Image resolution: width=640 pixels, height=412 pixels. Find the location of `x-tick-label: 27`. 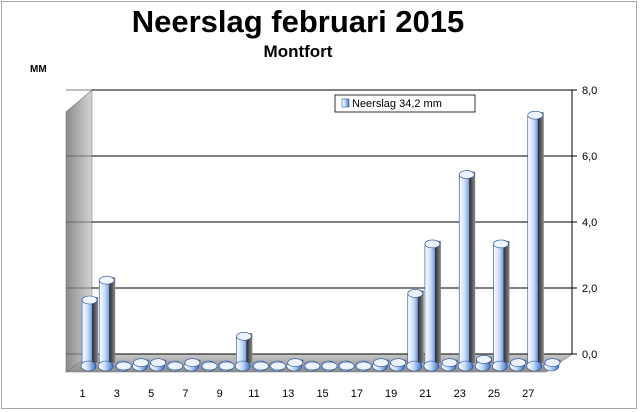

x-tick-label: 27 is located at coordinates (528, 394).